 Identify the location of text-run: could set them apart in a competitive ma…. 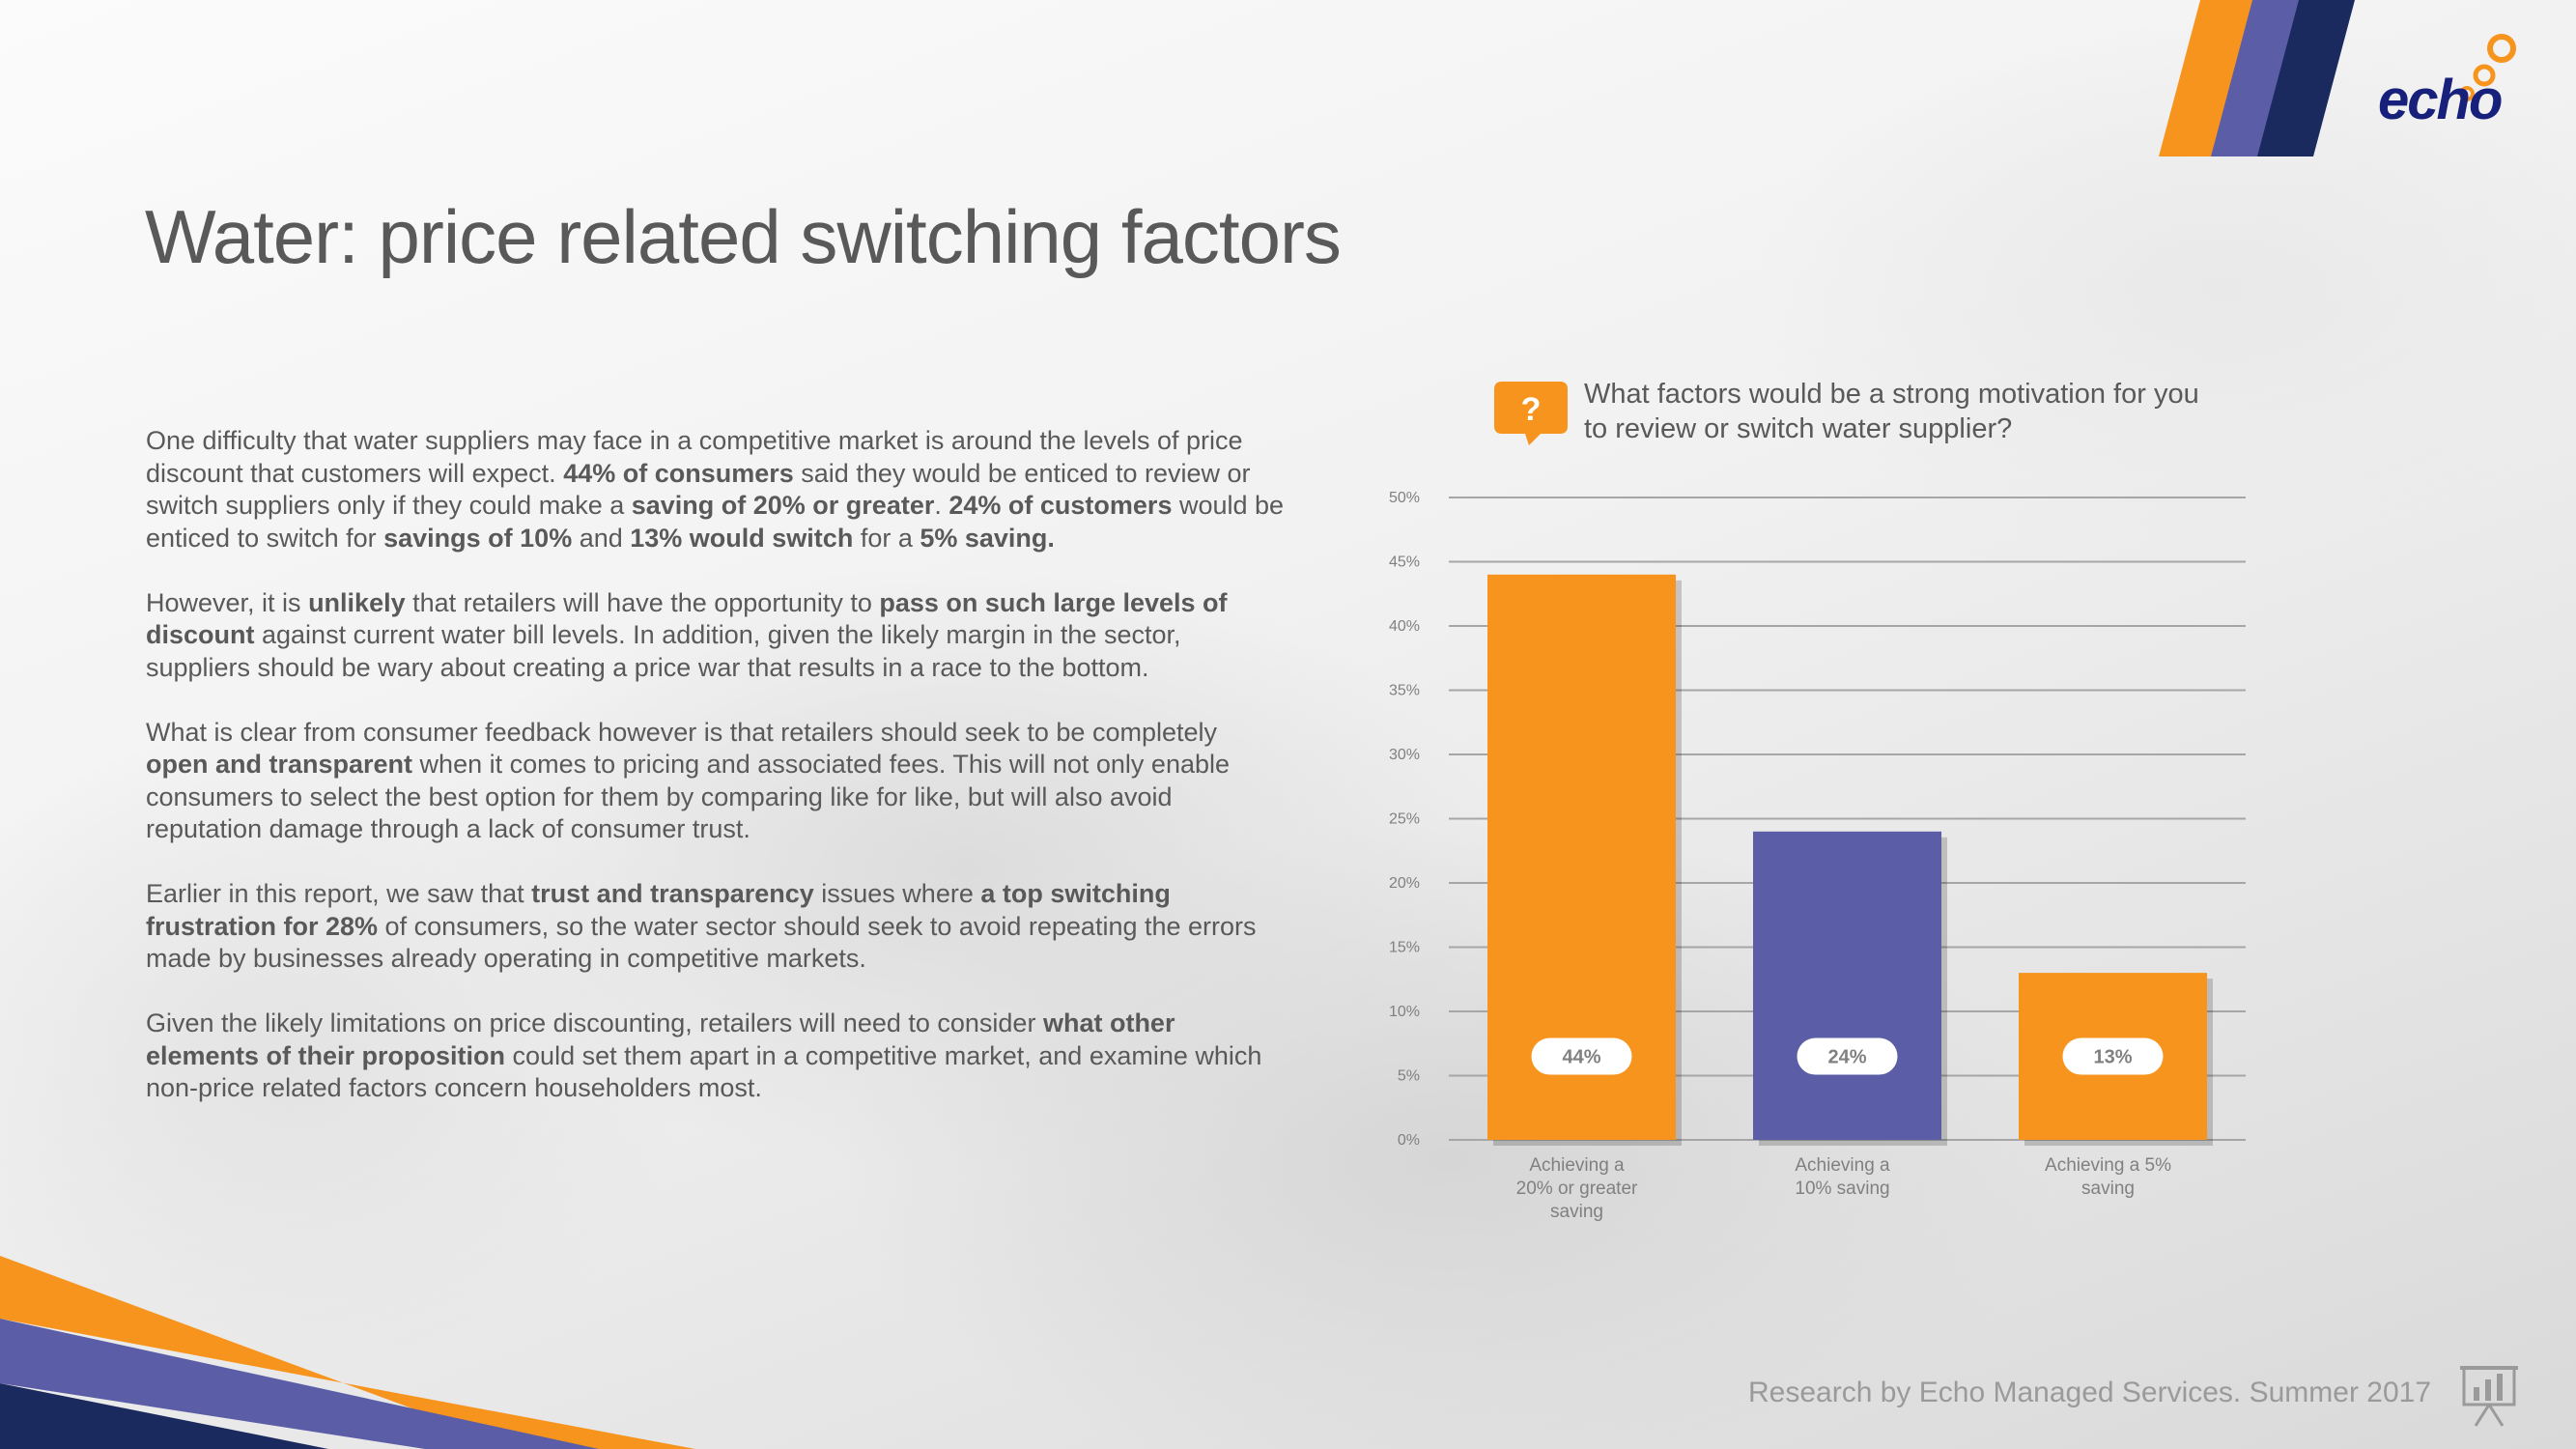
(704, 1071).